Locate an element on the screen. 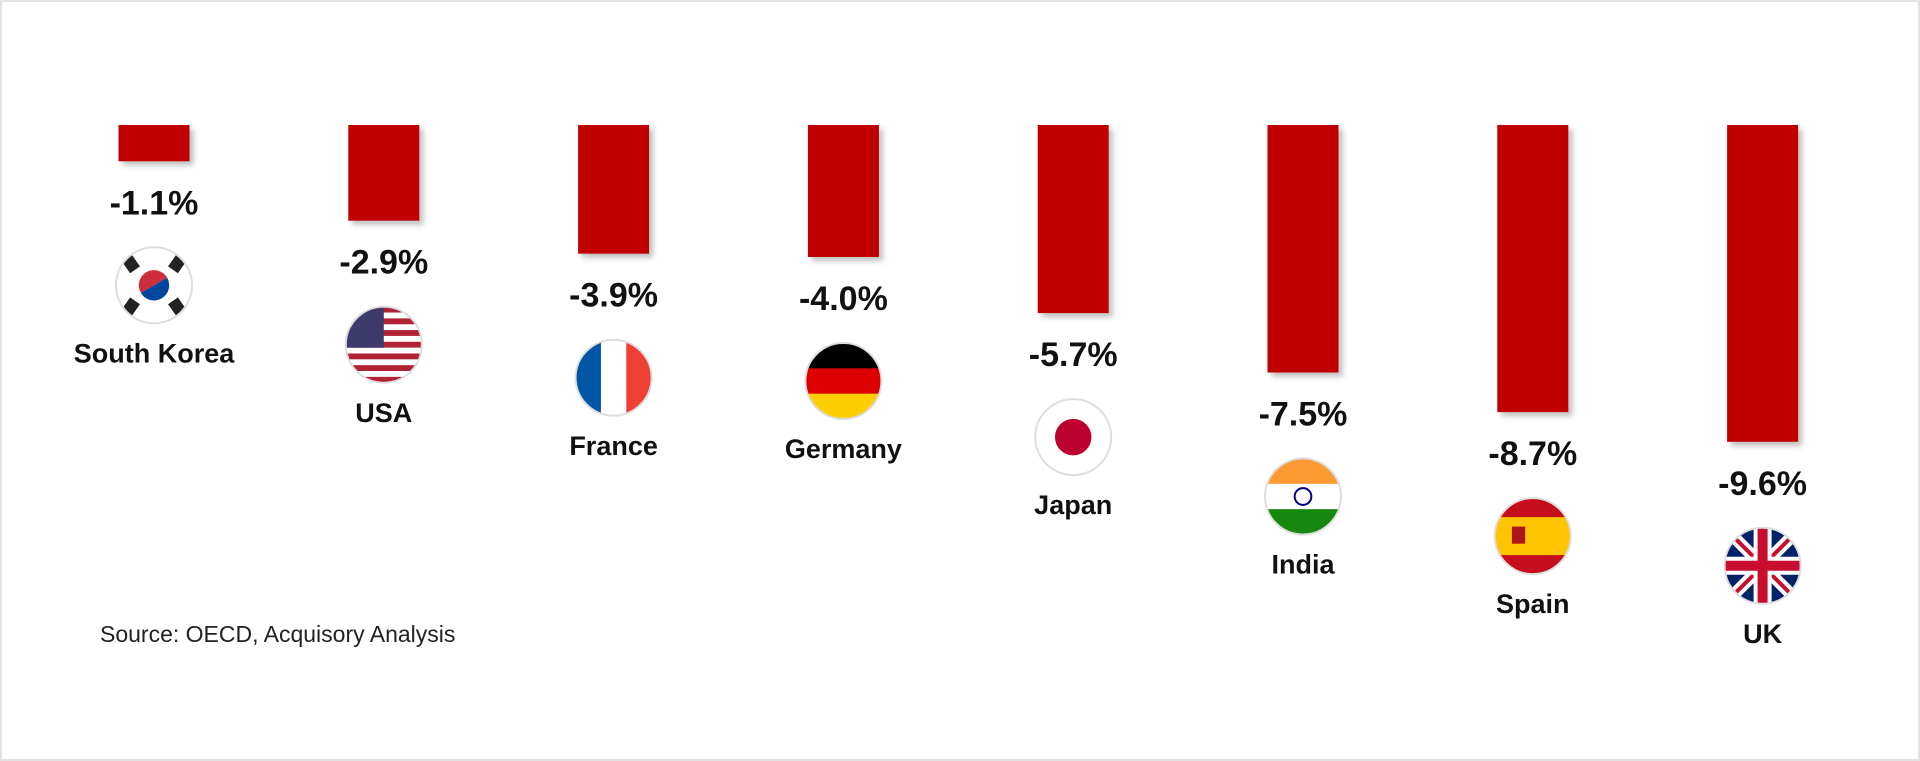 The width and height of the screenshot is (1920, 761). value-label: -5.7% is located at coordinates (1073, 355).